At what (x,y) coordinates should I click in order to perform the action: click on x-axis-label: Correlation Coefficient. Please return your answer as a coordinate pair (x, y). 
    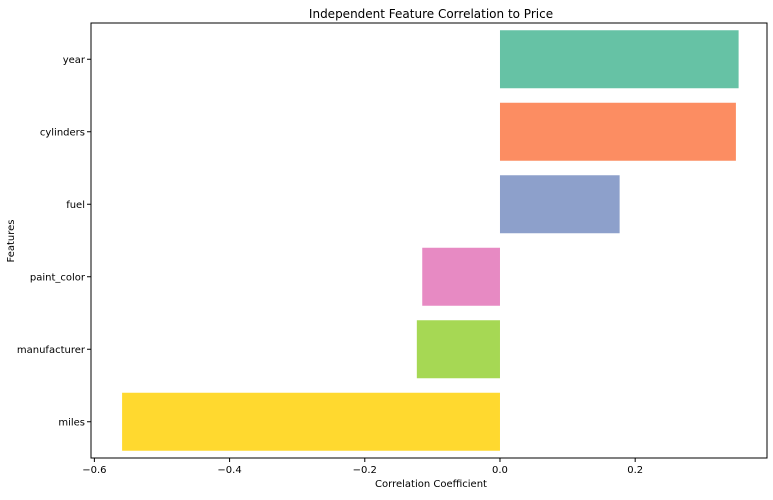
    Looking at the image, I should click on (431, 484).